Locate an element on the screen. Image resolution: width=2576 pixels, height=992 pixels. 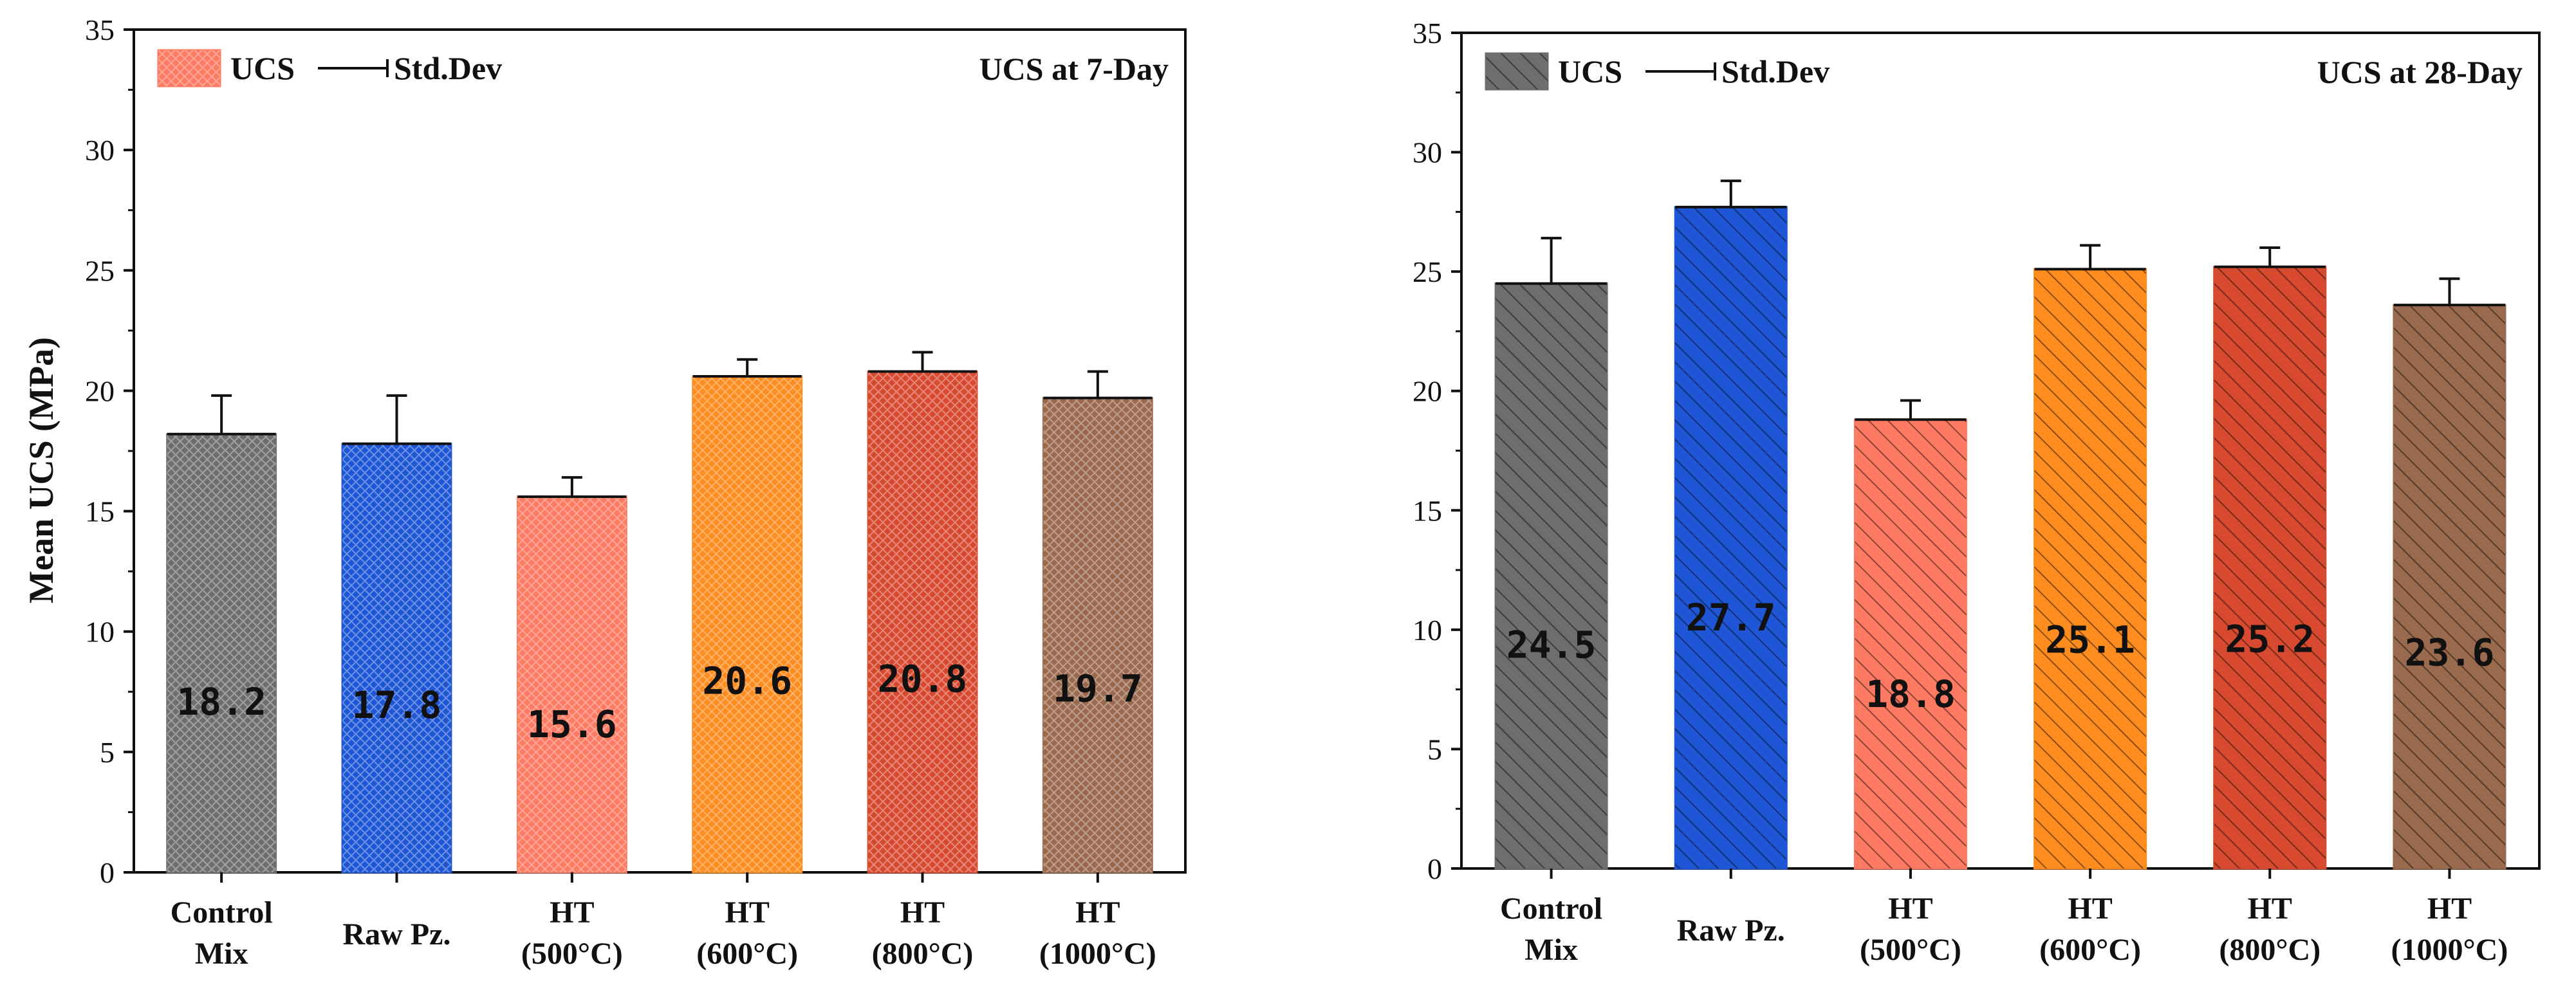
value-label-ht-600c: 20.6 is located at coordinates (747, 681).